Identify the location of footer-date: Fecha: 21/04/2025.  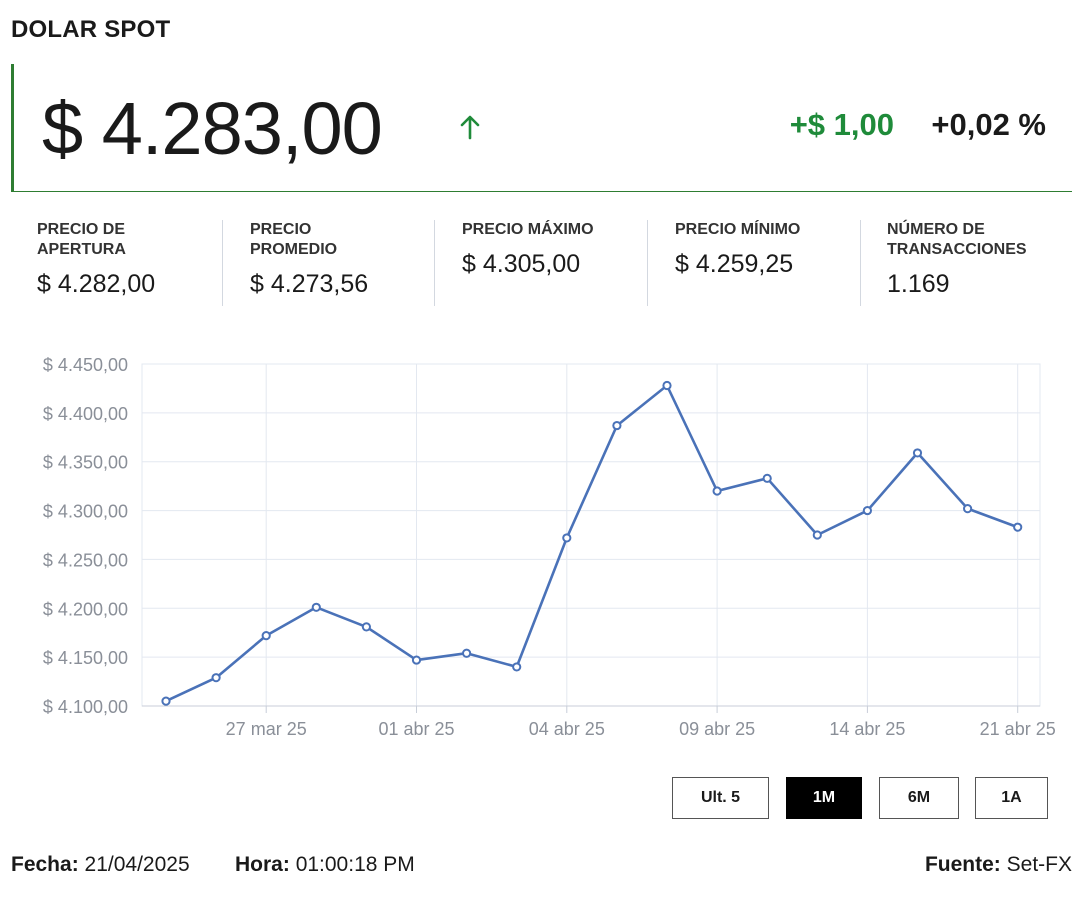
(100, 865).